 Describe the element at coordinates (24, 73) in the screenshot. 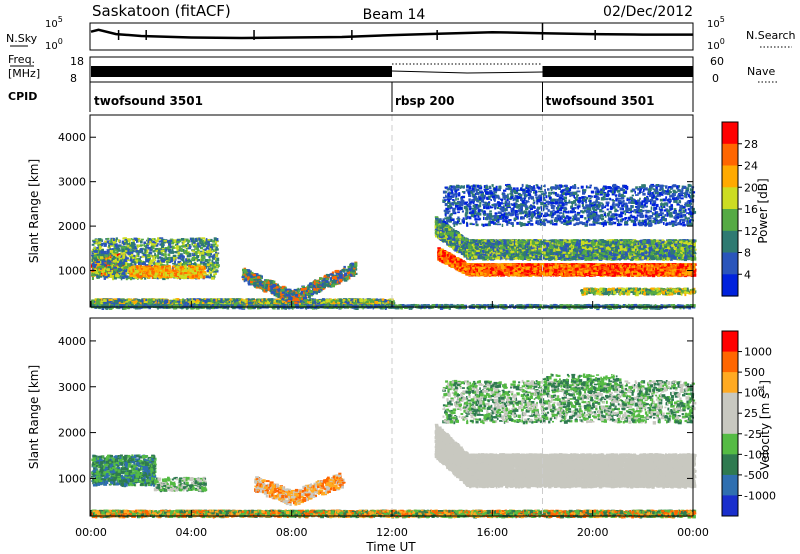

I see `freq-label-line2: [MHz]` at that location.